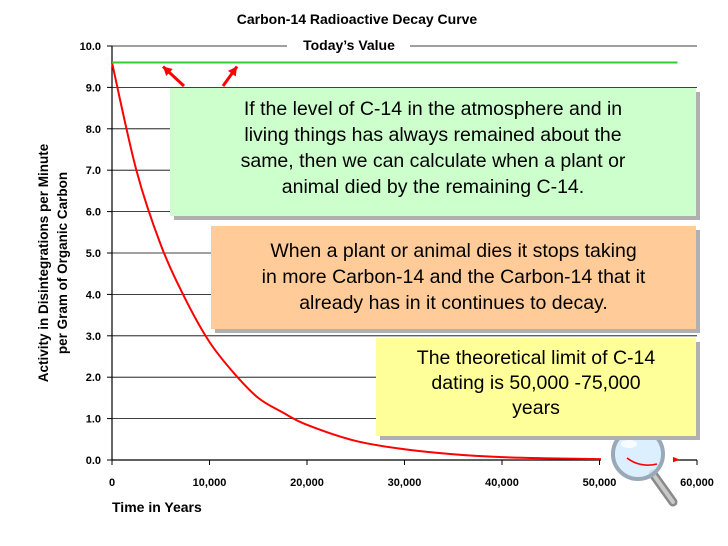  I want to click on note-line: already has in it continues to decay., so click(453, 303).